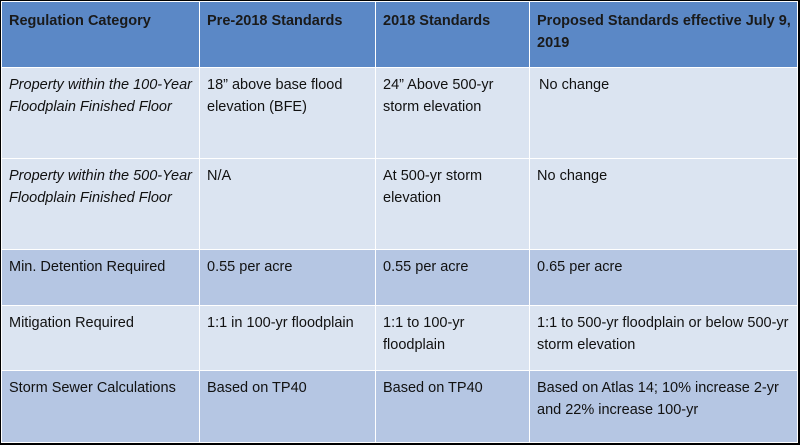 The height and width of the screenshot is (445, 800). What do you see at coordinates (452, 406) in the screenshot?
I see `cell-2018: Based on TP40` at bounding box center [452, 406].